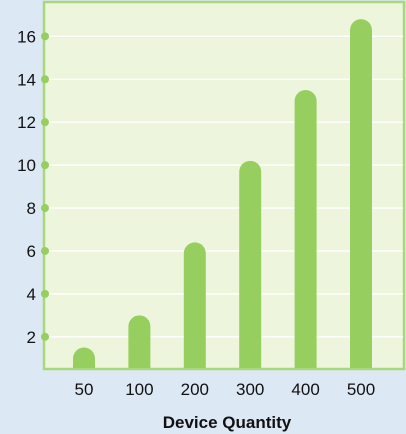 The image size is (406, 434). Describe the element at coordinates (26, 122) in the screenshot. I see `y-tick-label: 12` at that location.